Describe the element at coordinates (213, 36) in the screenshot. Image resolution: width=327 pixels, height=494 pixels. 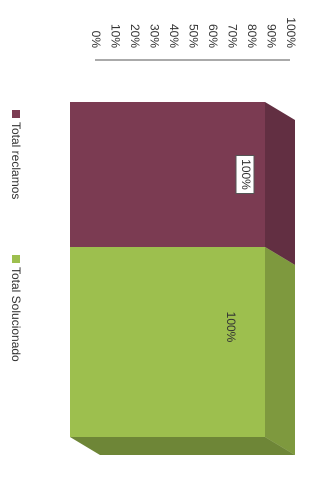
I see `y-tick-label: 60%` at that location.